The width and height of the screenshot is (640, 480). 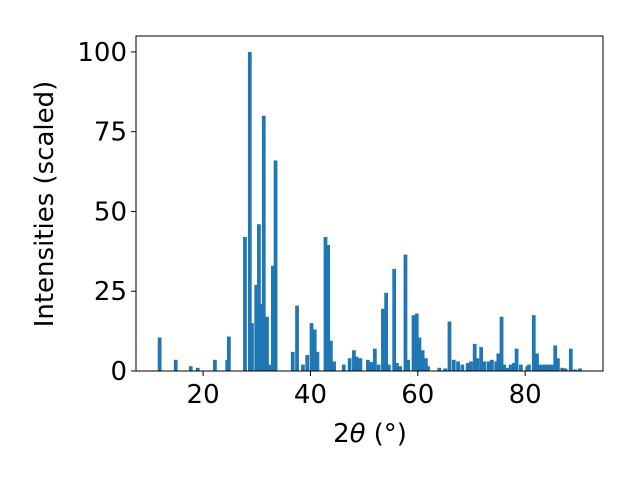 I want to click on x-tick-label: 40, so click(x=310, y=395).